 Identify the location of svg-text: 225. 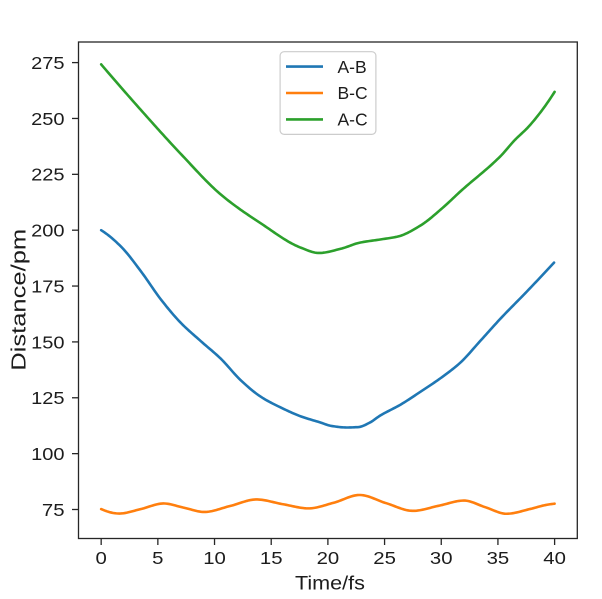
(48, 175).